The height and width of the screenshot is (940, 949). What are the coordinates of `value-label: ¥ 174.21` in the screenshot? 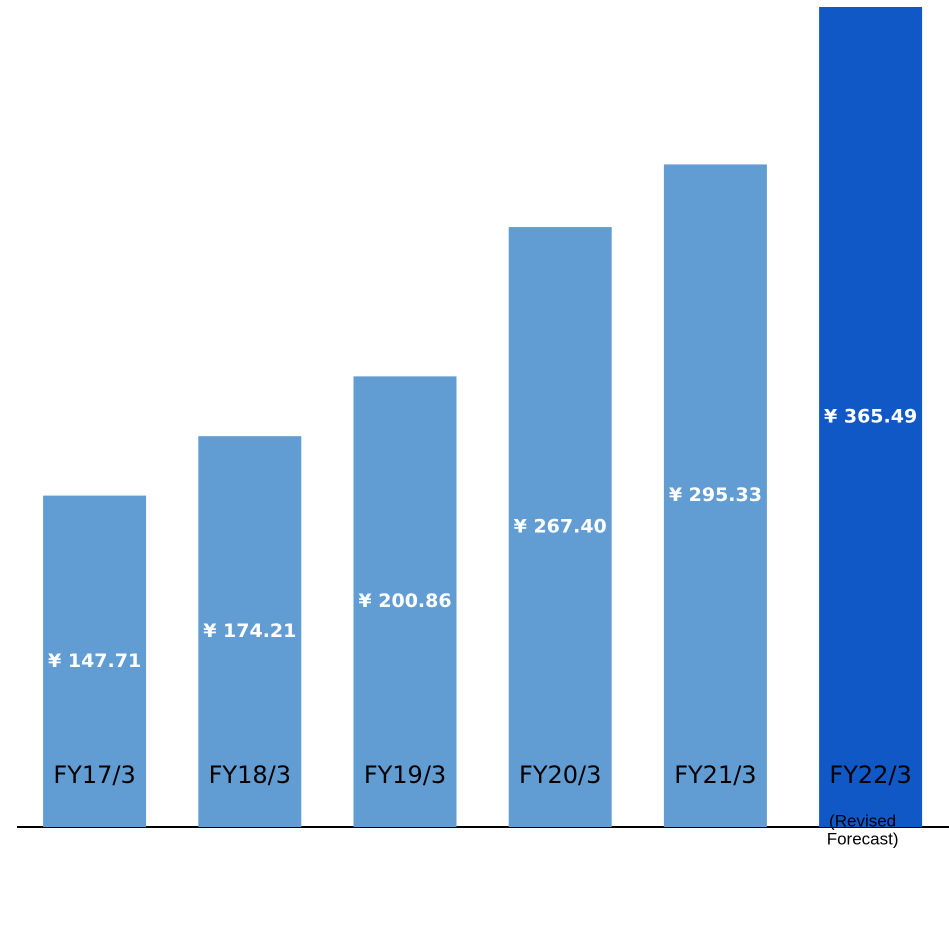 It's located at (249, 631).